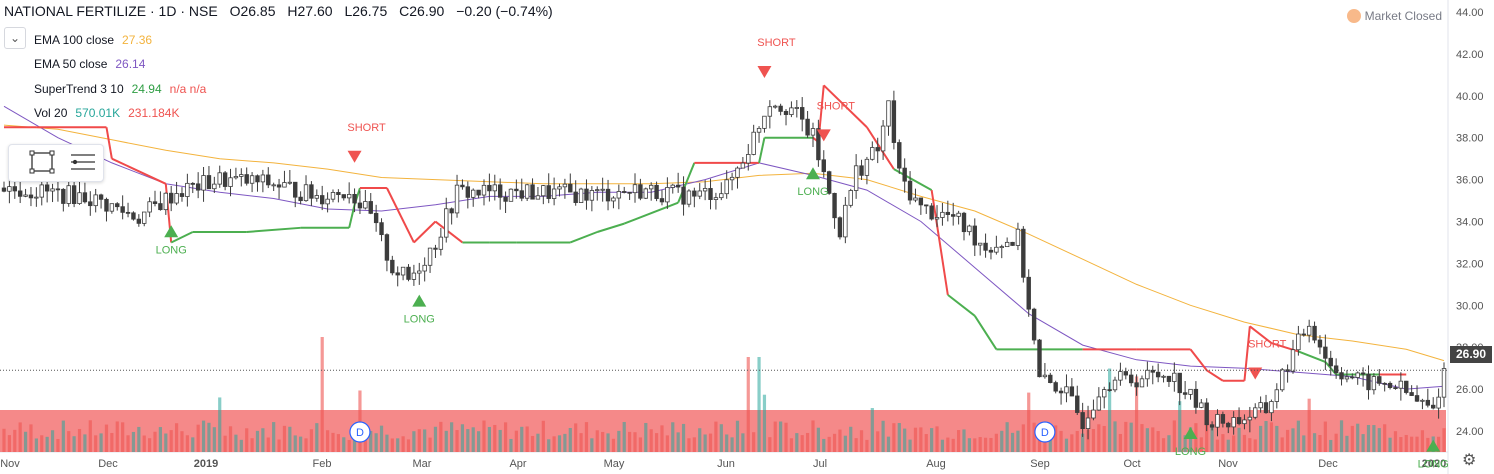 The height and width of the screenshot is (474, 1494). What do you see at coordinates (93, 40) in the screenshot?
I see `indicator-ema100: EMA 100 close 27.36` at bounding box center [93, 40].